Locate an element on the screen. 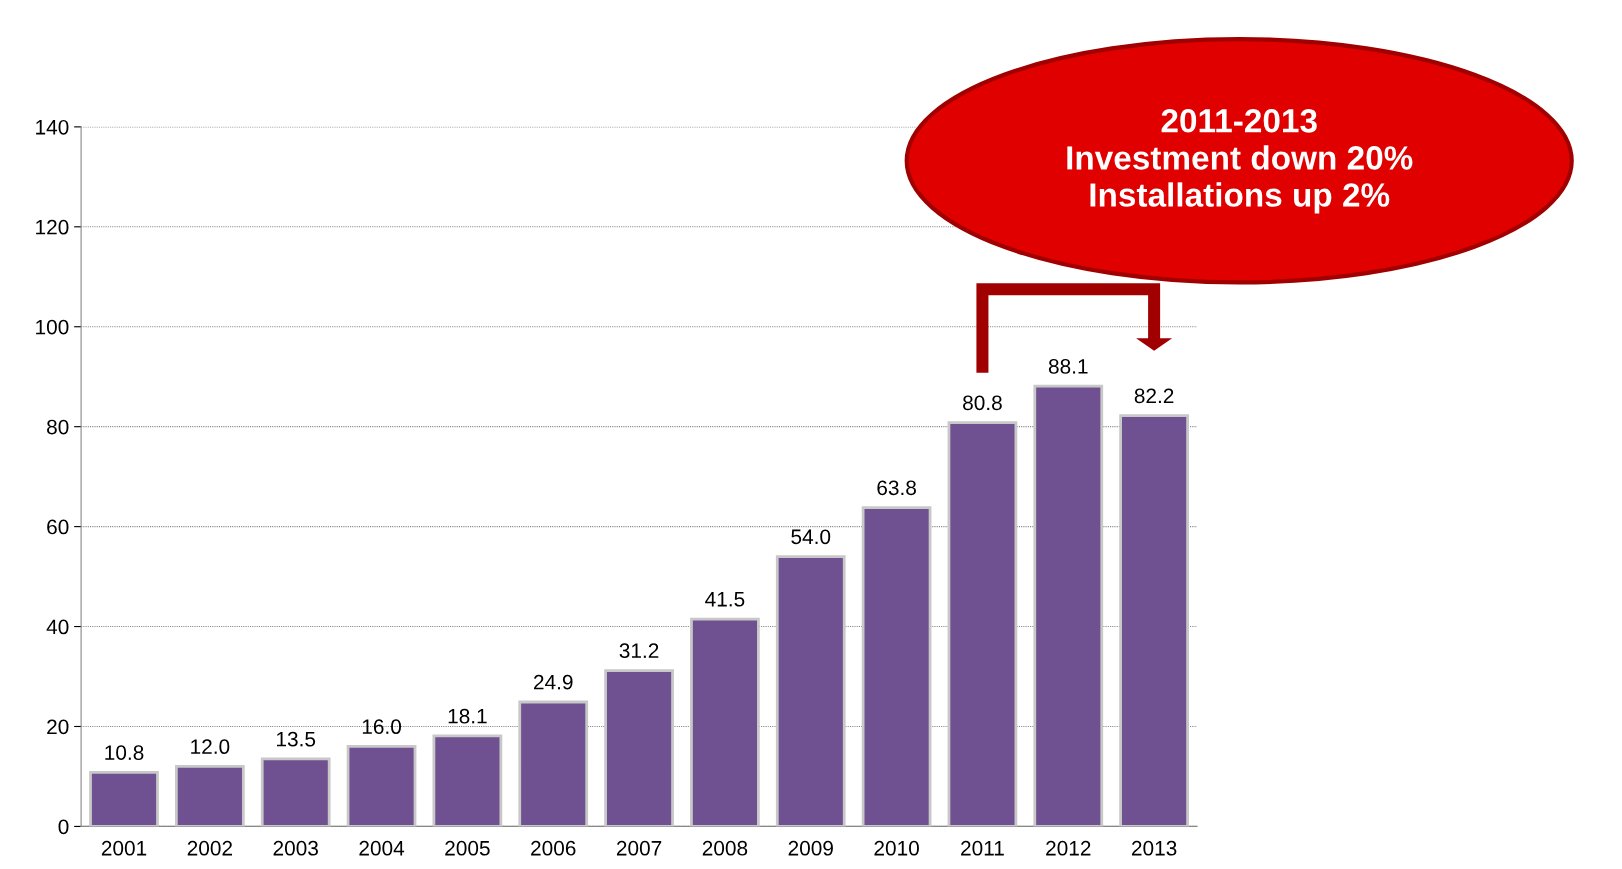 The height and width of the screenshot is (869, 1622). y-tick-label: 60 is located at coordinates (58, 527).